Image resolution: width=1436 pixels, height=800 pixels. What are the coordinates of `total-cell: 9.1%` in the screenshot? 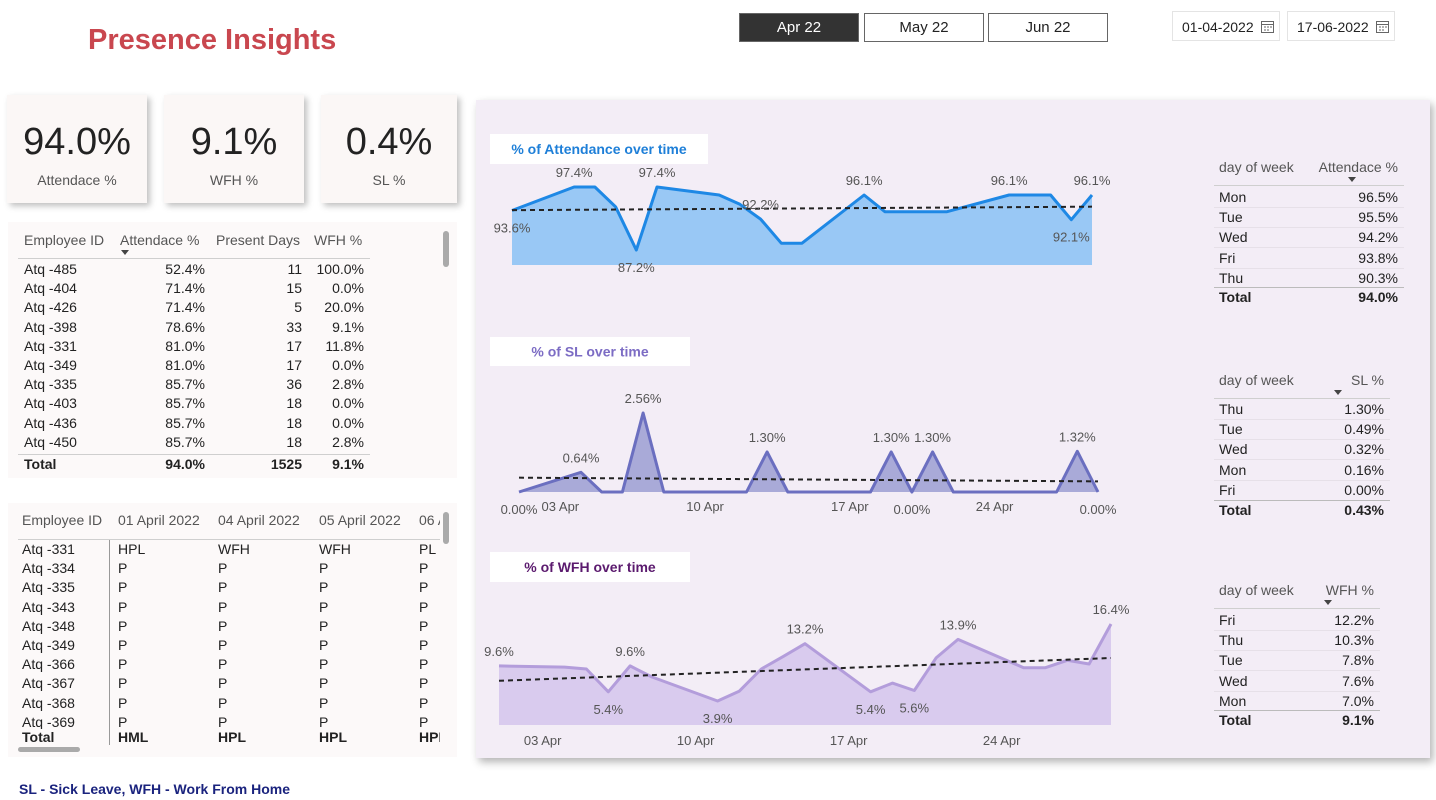 It's located at (348, 464).